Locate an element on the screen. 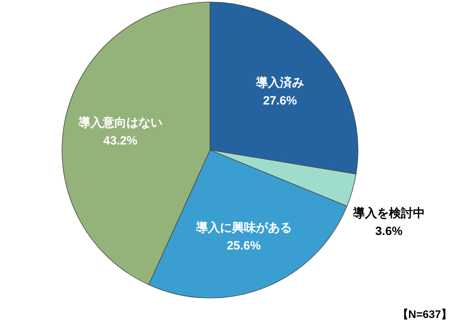 The image size is (460, 330). data-label: 43.2% is located at coordinates (120, 141).